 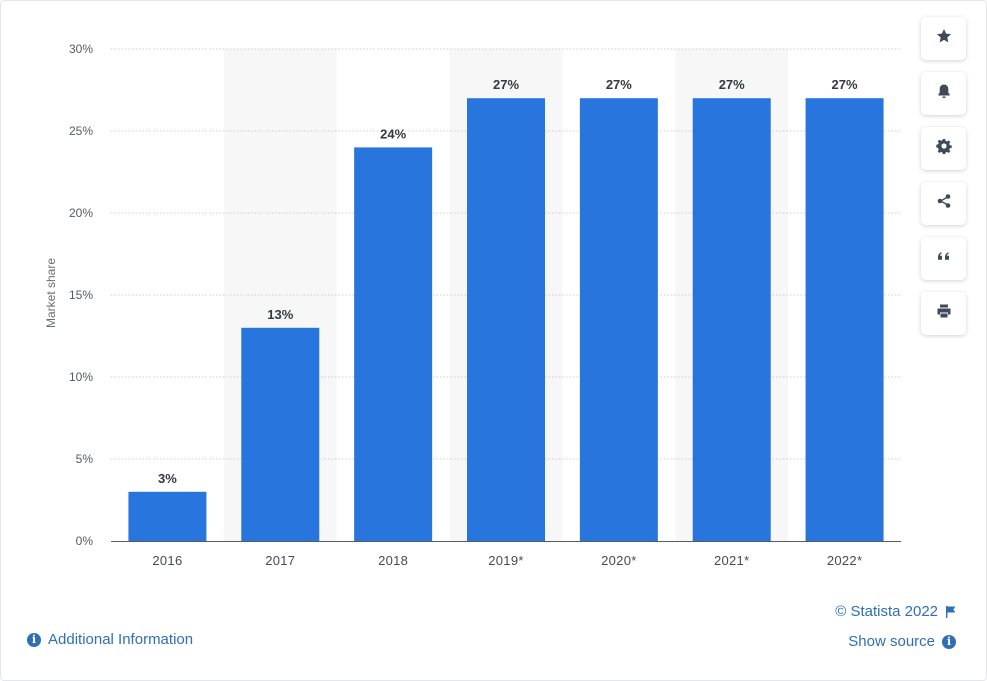 What do you see at coordinates (618, 560) in the screenshot?
I see `x-category-label: 2020*` at bounding box center [618, 560].